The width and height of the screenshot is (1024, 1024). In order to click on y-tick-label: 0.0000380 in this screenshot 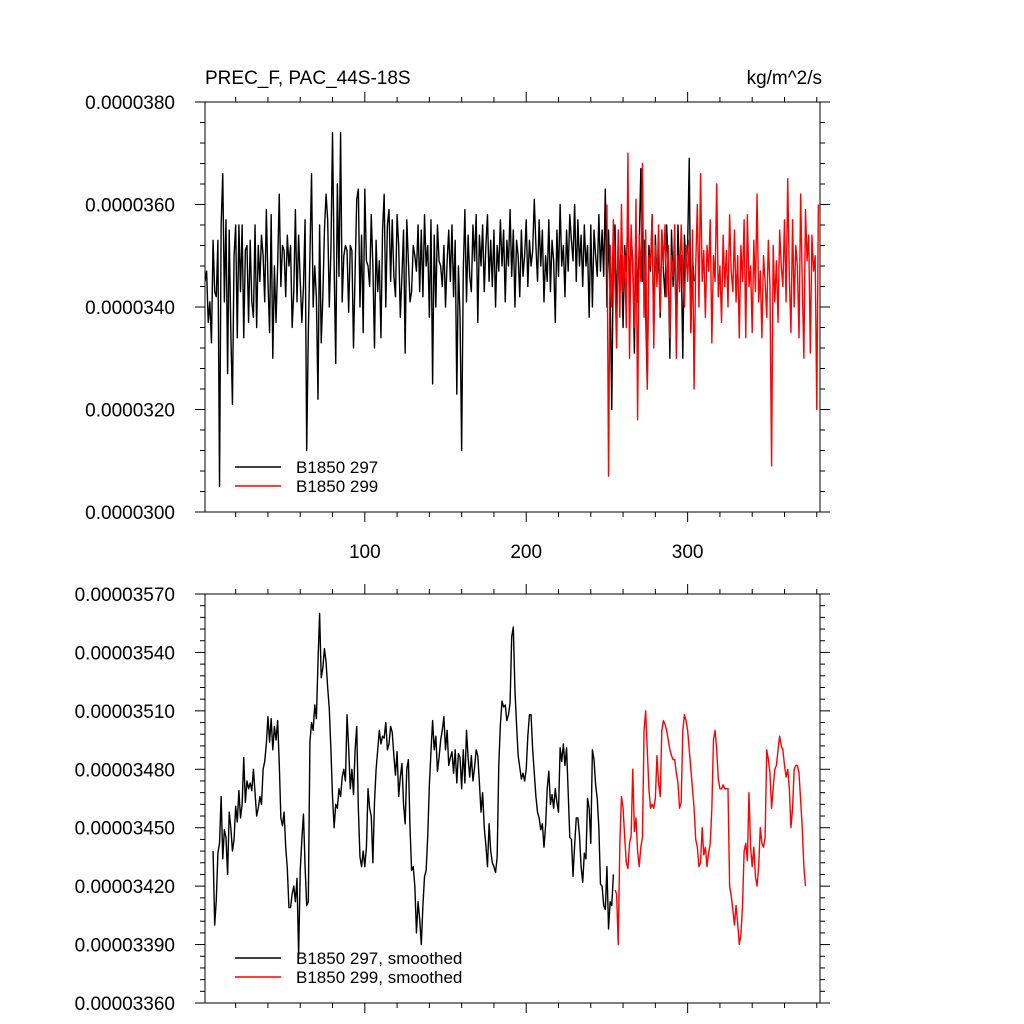, I will do `click(130, 103)`.